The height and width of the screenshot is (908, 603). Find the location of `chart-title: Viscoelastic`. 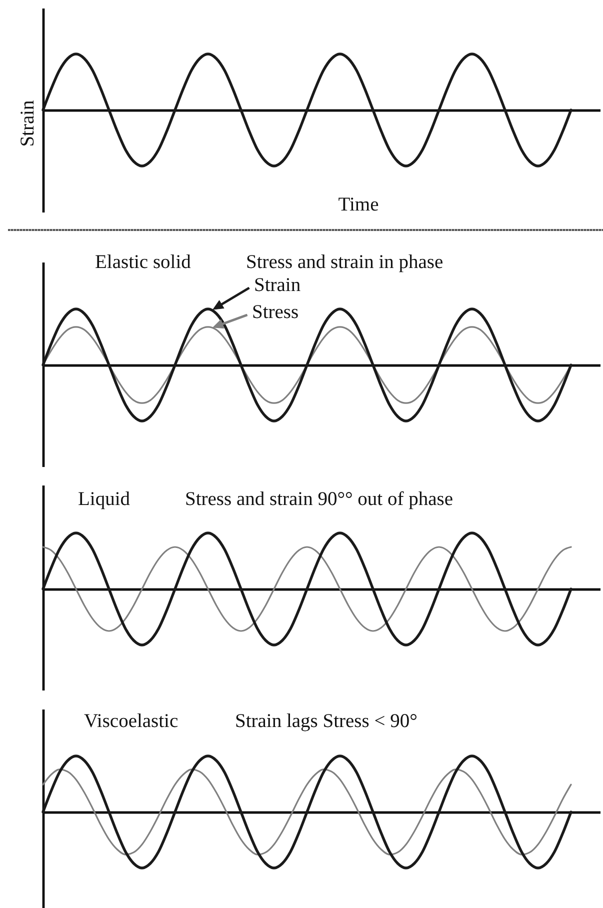

chart-title: Viscoelastic is located at coordinates (131, 721).